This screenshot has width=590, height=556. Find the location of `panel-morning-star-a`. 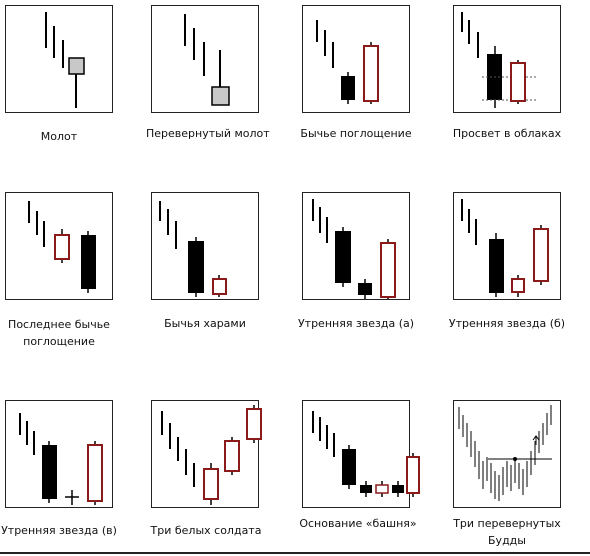

panel-morning-star-a is located at coordinates (356, 246).